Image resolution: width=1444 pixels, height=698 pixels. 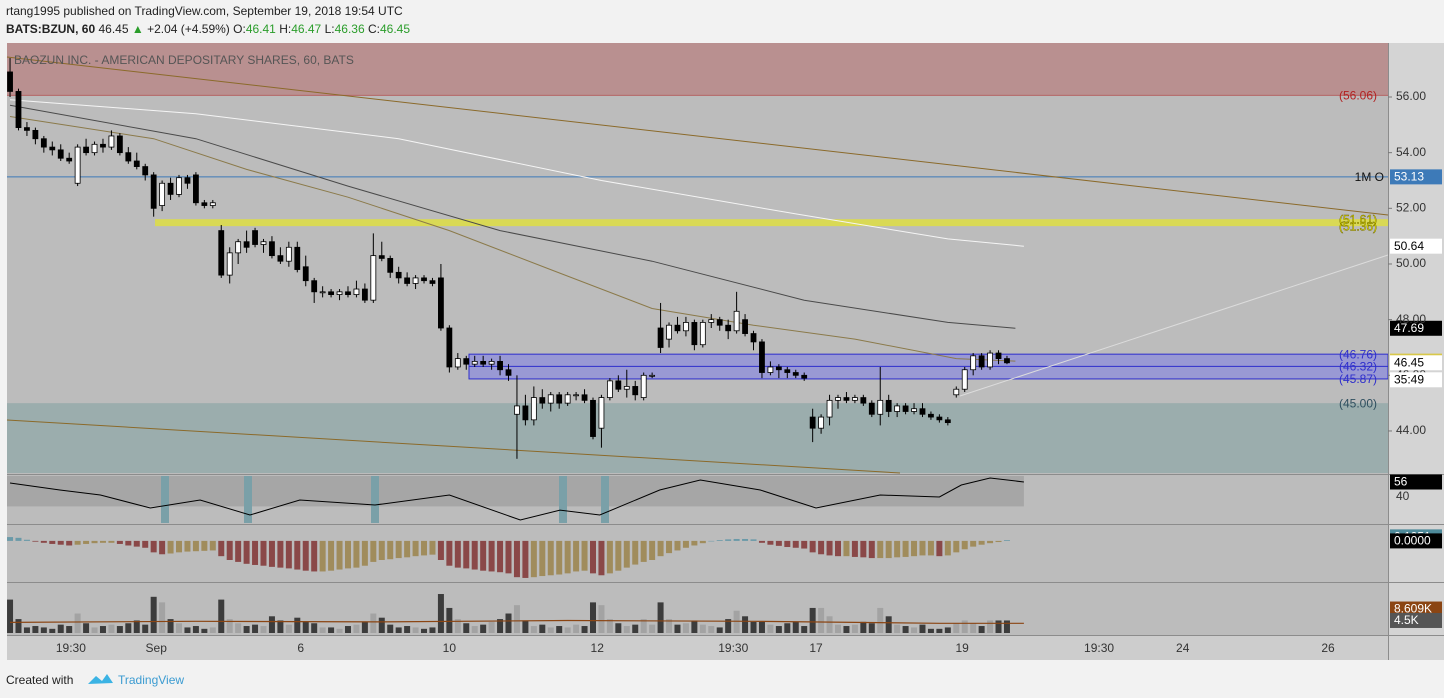 I want to click on last-price-label: 46.45, so click(x=1409, y=362).